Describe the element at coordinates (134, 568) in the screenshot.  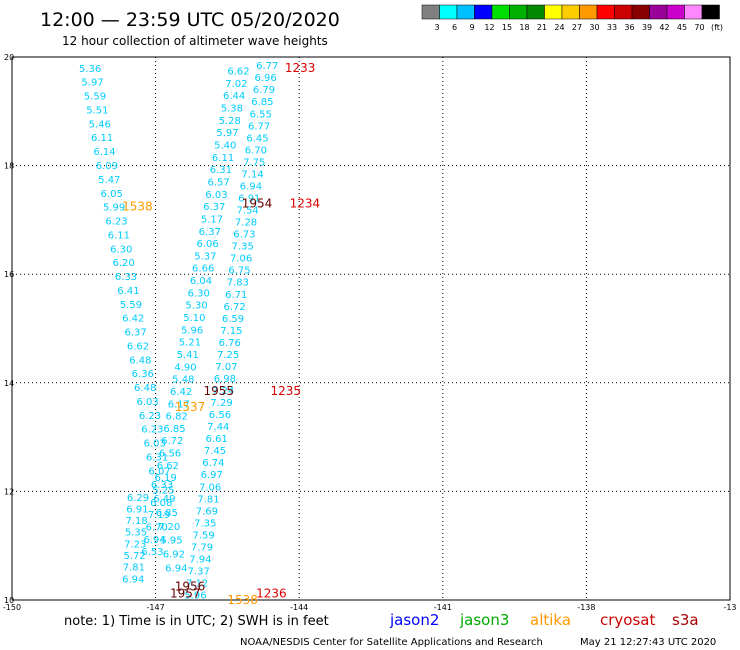
I see `swh-value: 7.81` at that location.